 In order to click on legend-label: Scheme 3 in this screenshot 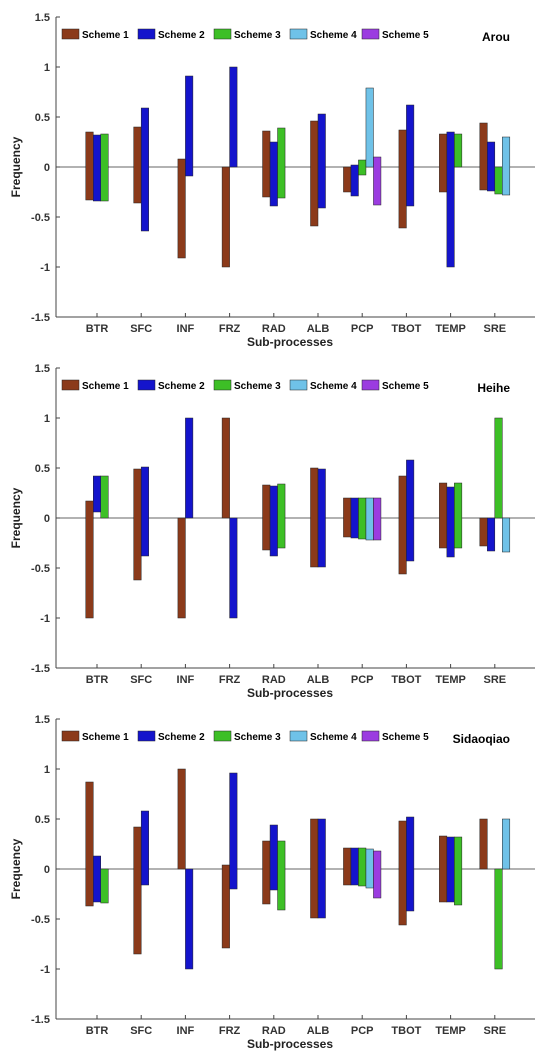, I will do `click(257, 35)`.